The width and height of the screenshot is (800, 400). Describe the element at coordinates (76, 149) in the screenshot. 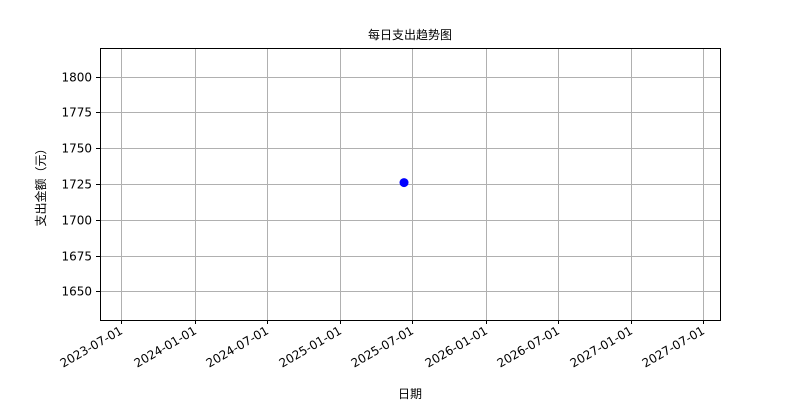

I see `y-tick-label: 1750` at that location.